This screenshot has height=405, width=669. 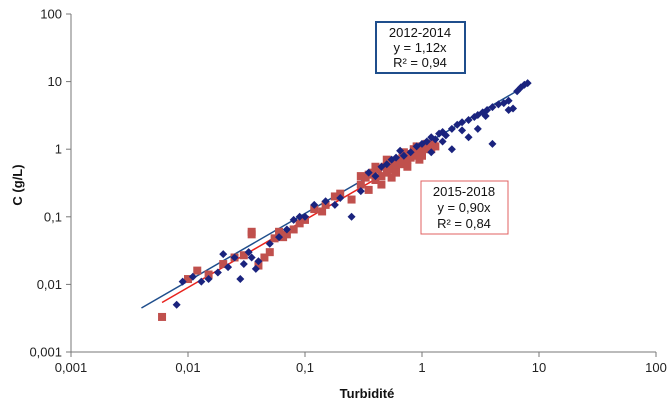 What do you see at coordinates (539, 367) in the screenshot?
I see `x-tick-label: 10` at bounding box center [539, 367].